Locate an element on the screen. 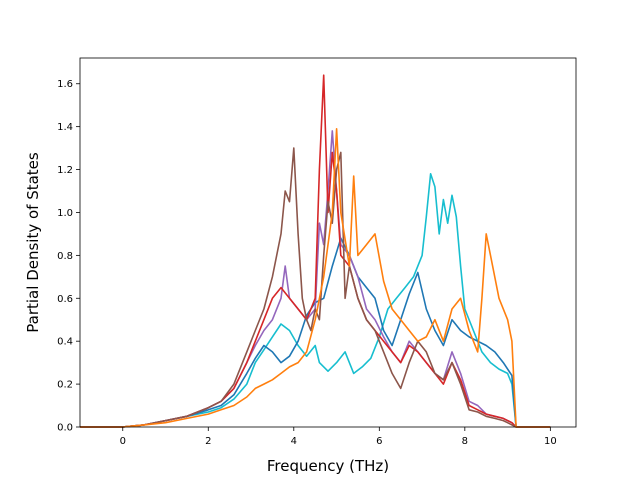  y-tick-label: 1.2 is located at coordinates (65, 170).